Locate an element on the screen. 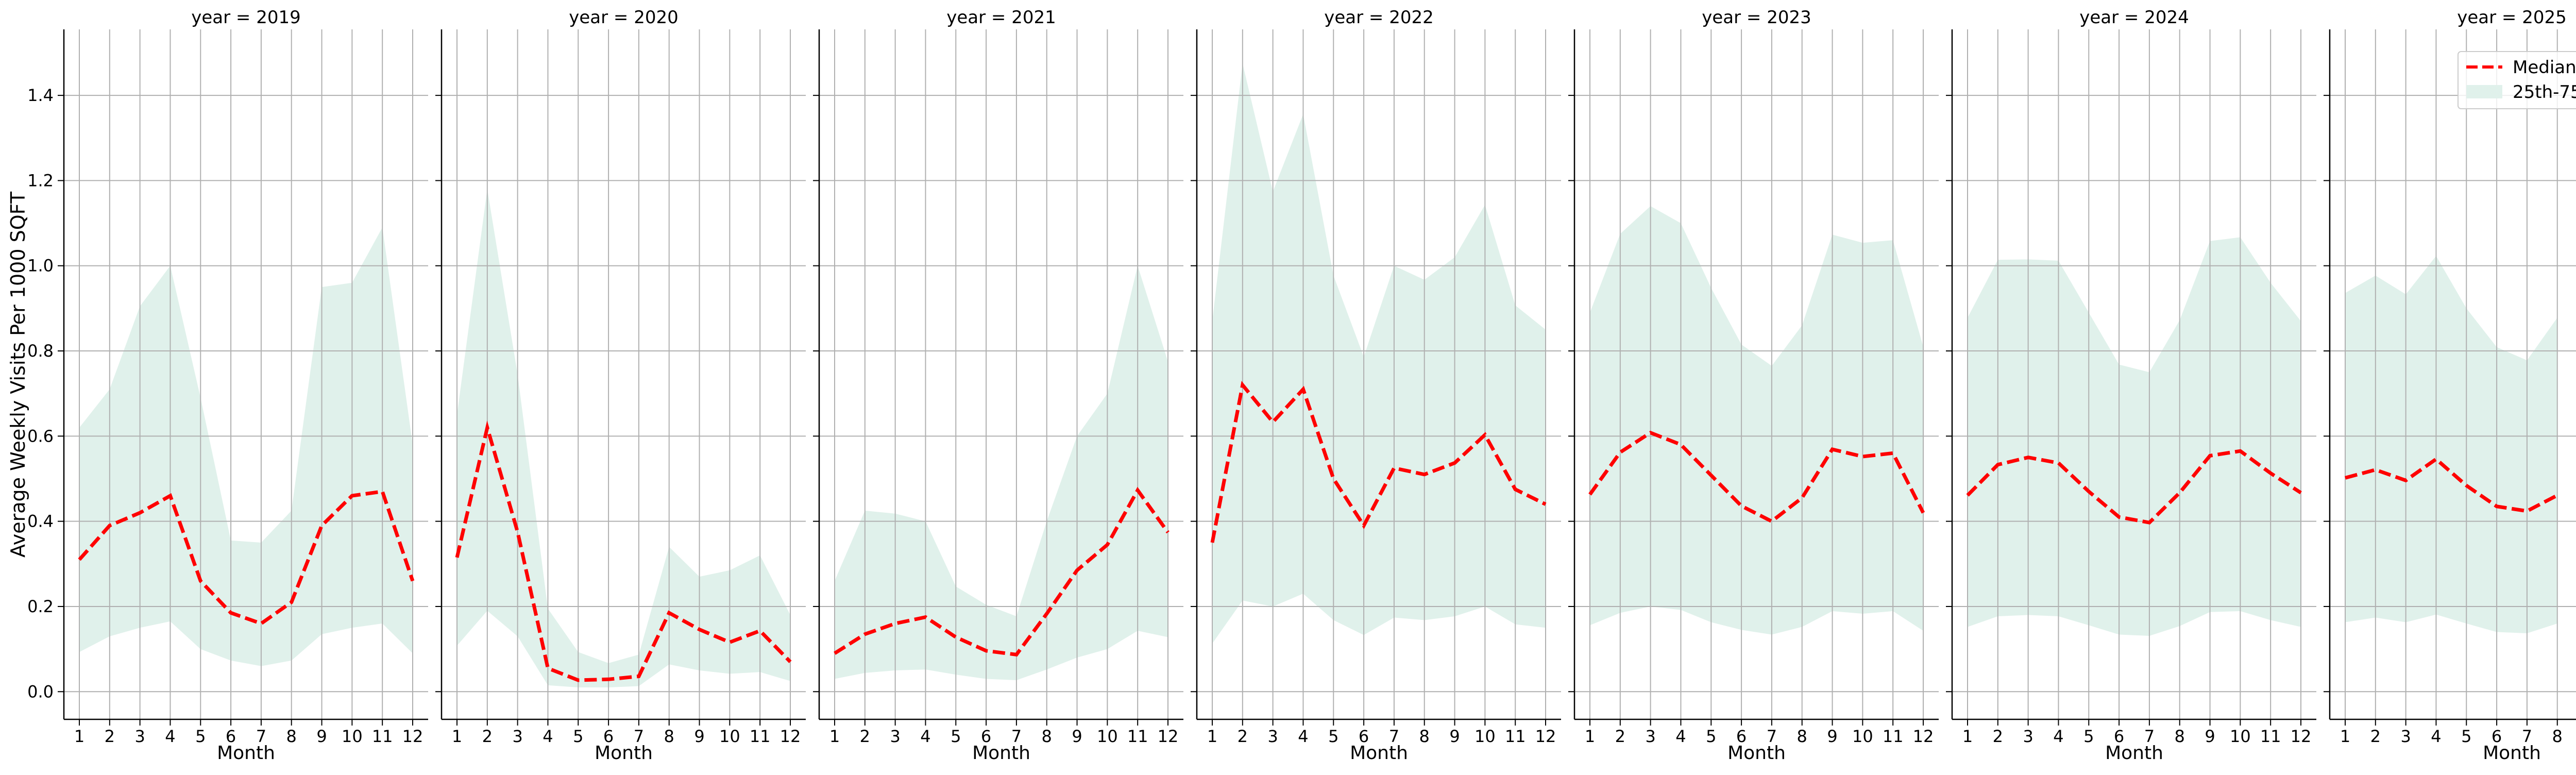 The height and width of the screenshot is (775, 2576). legend-band-swatch is located at coordinates (2484, 91).